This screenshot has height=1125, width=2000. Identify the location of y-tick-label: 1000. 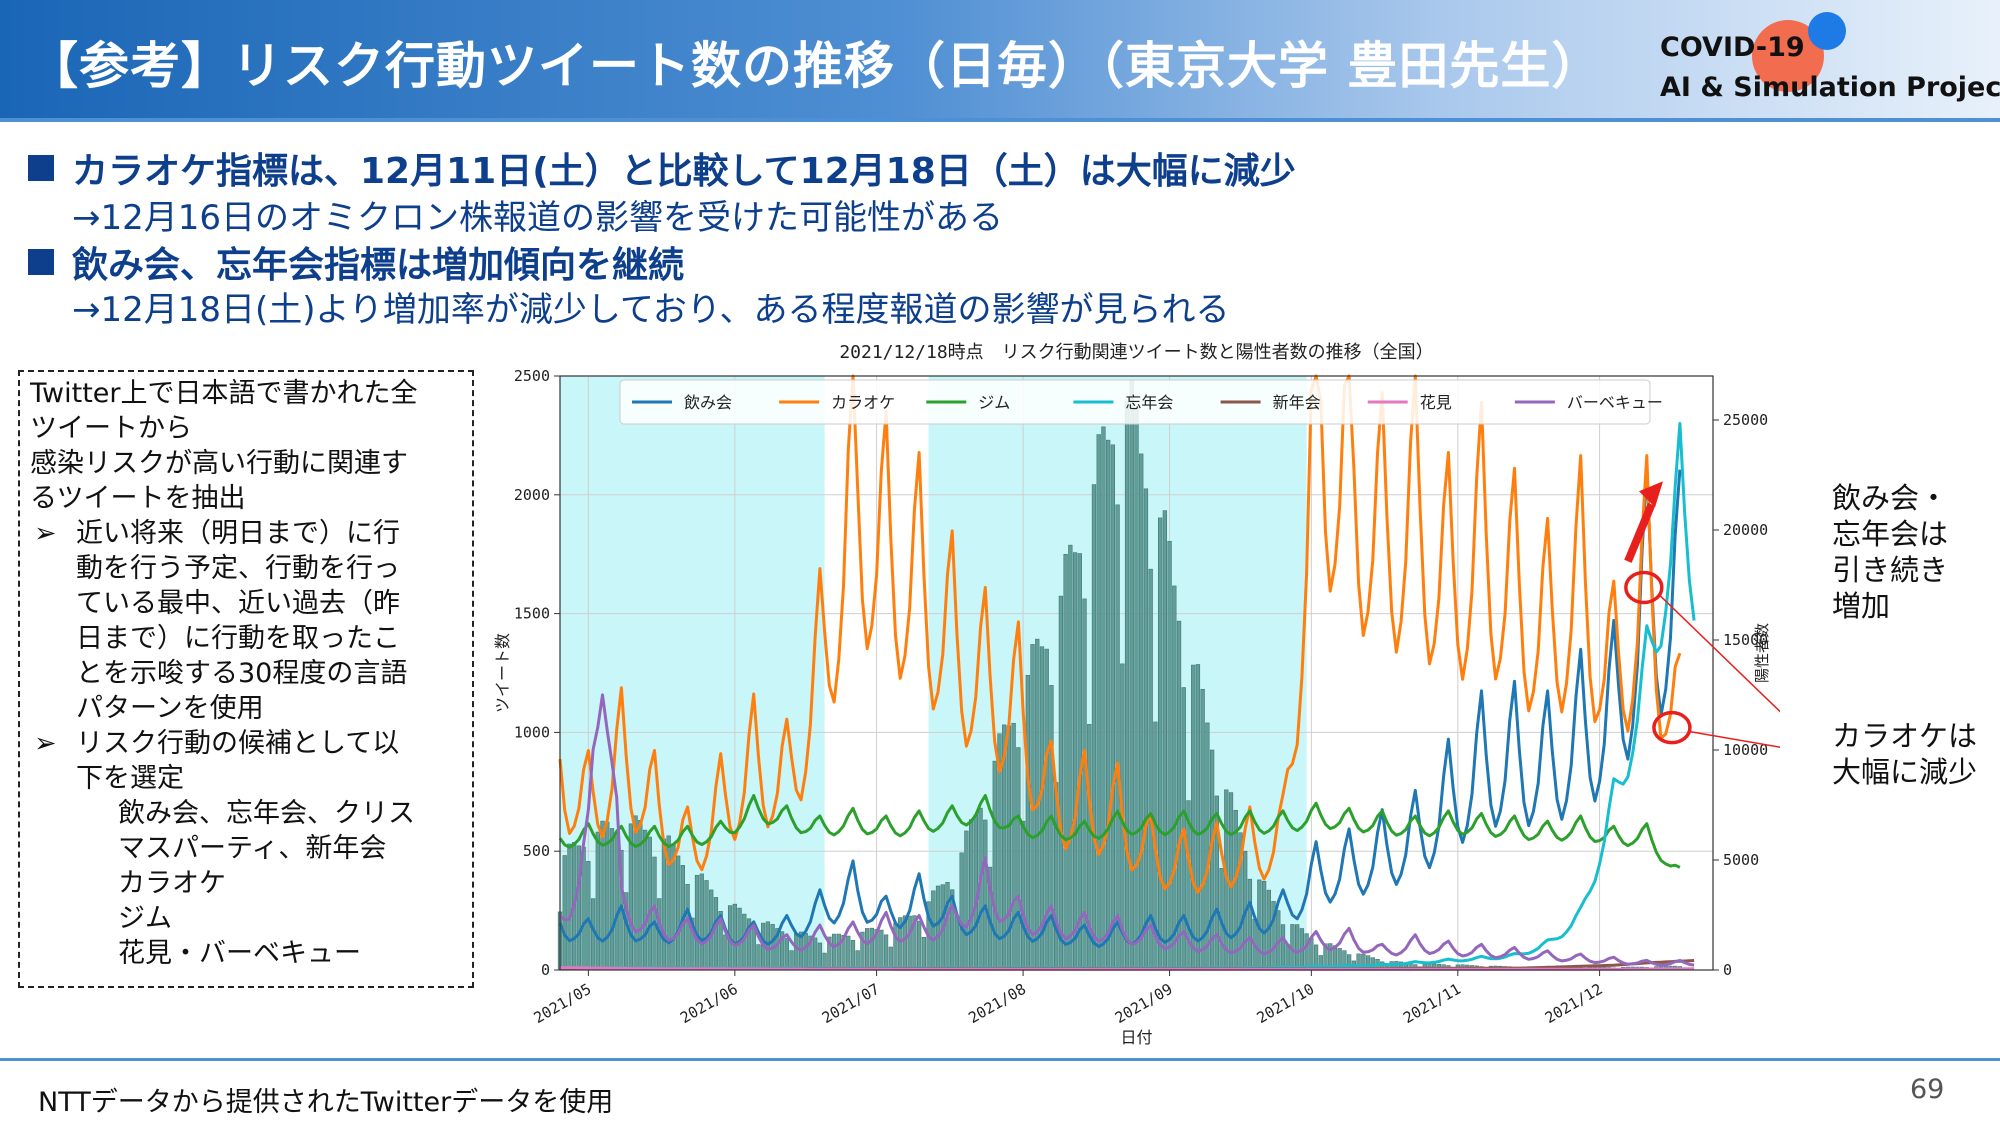
(532, 732).